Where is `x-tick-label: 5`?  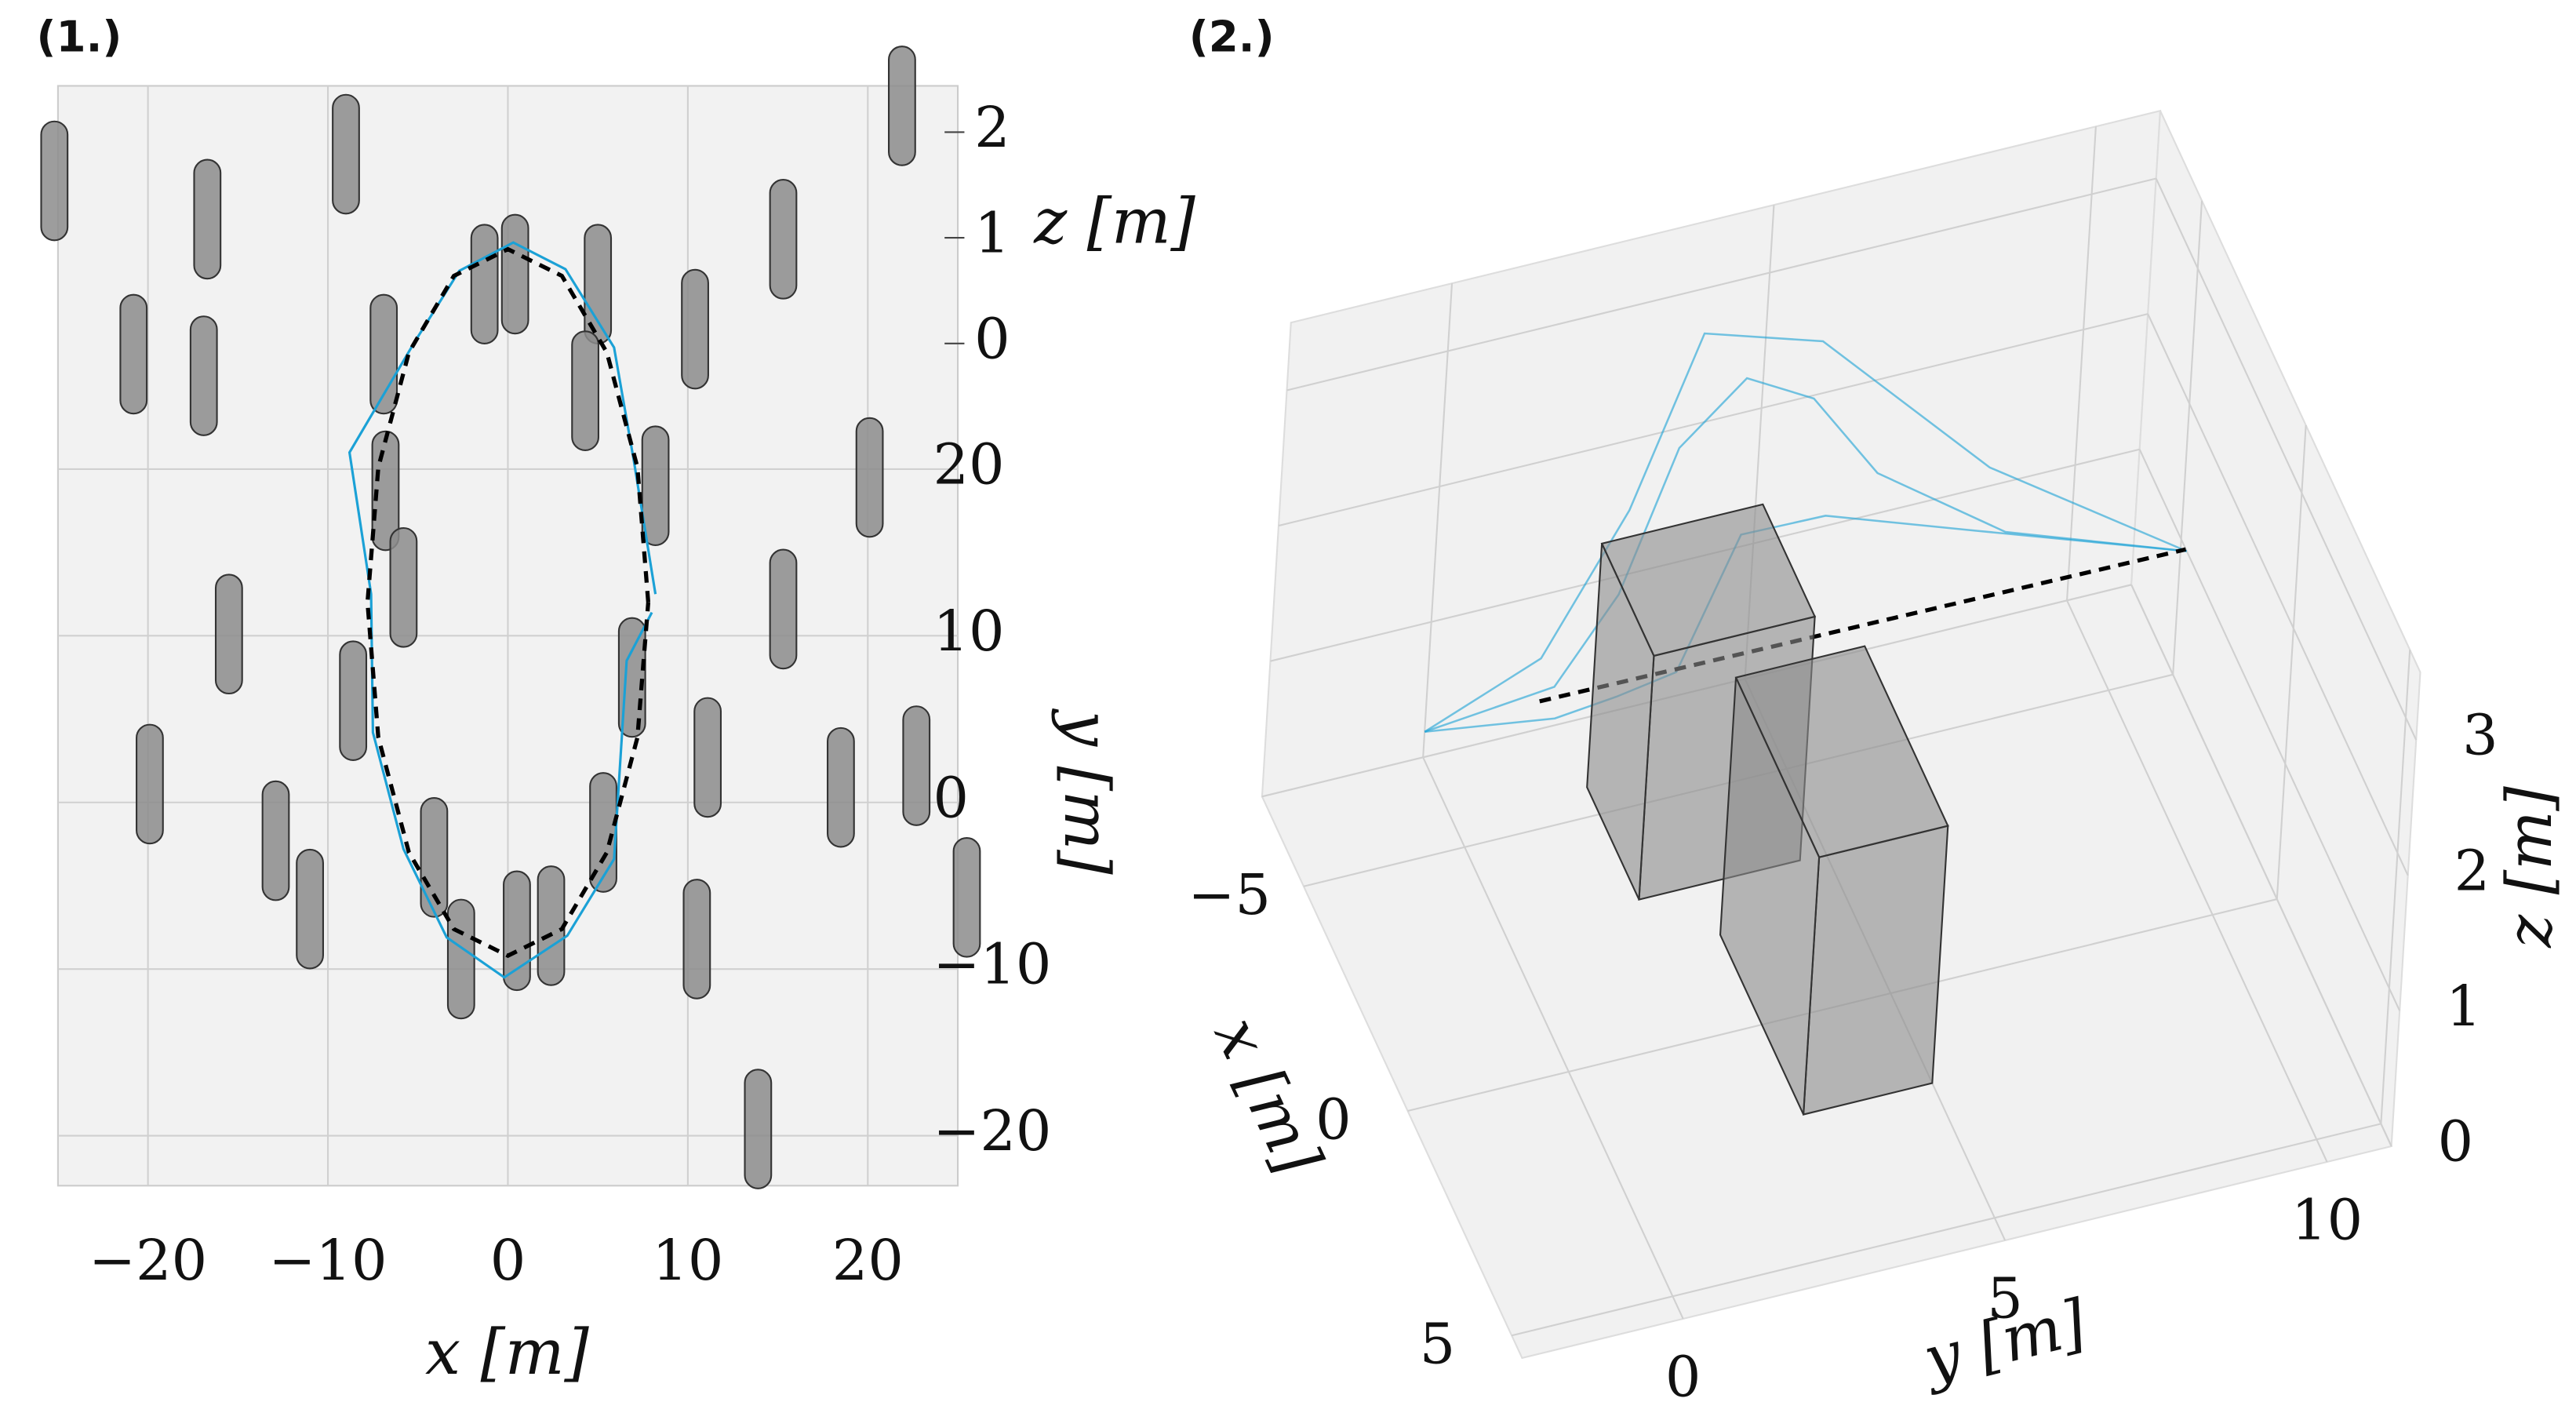
x-tick-label: 5 is located at coordinates (1438, 1344).